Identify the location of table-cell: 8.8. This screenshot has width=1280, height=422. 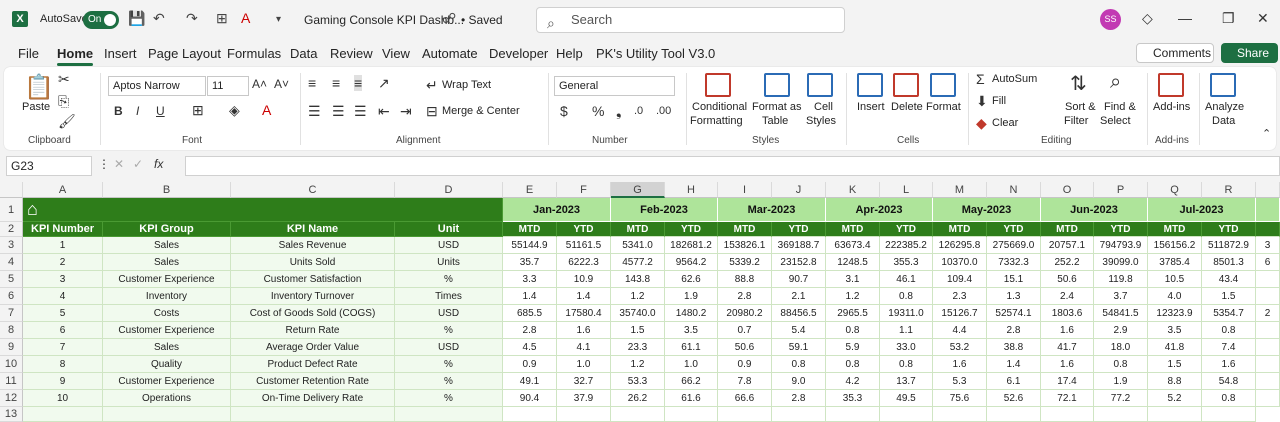
(1175, 381).